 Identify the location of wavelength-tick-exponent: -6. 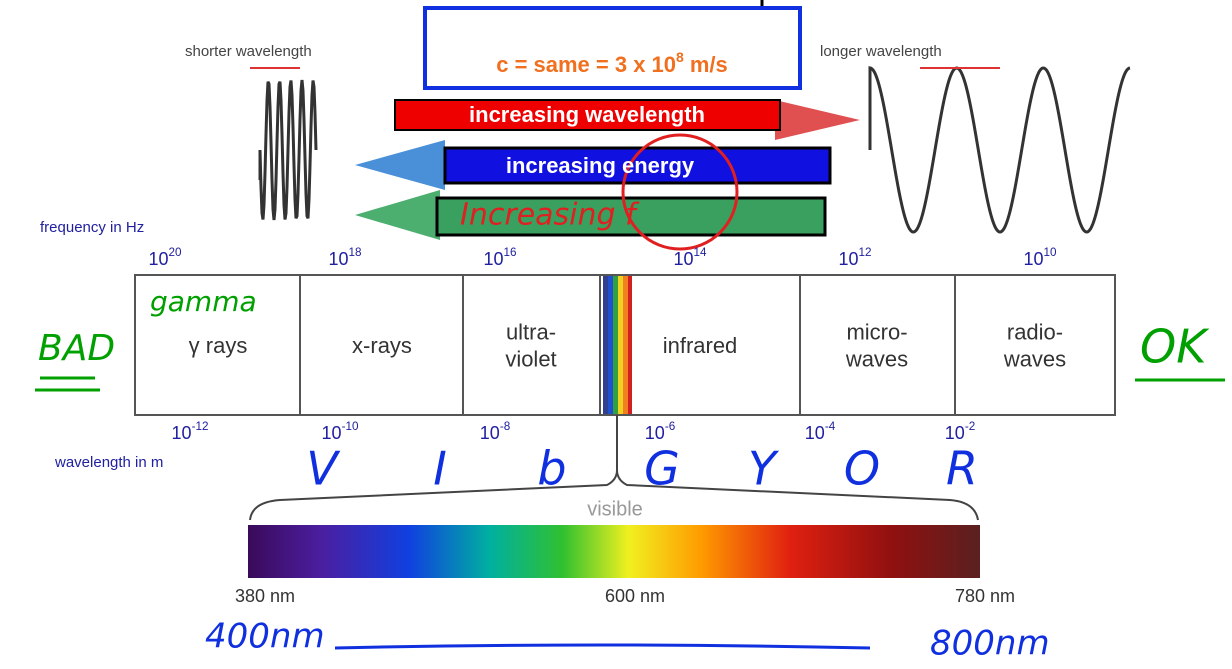
(670, 426).